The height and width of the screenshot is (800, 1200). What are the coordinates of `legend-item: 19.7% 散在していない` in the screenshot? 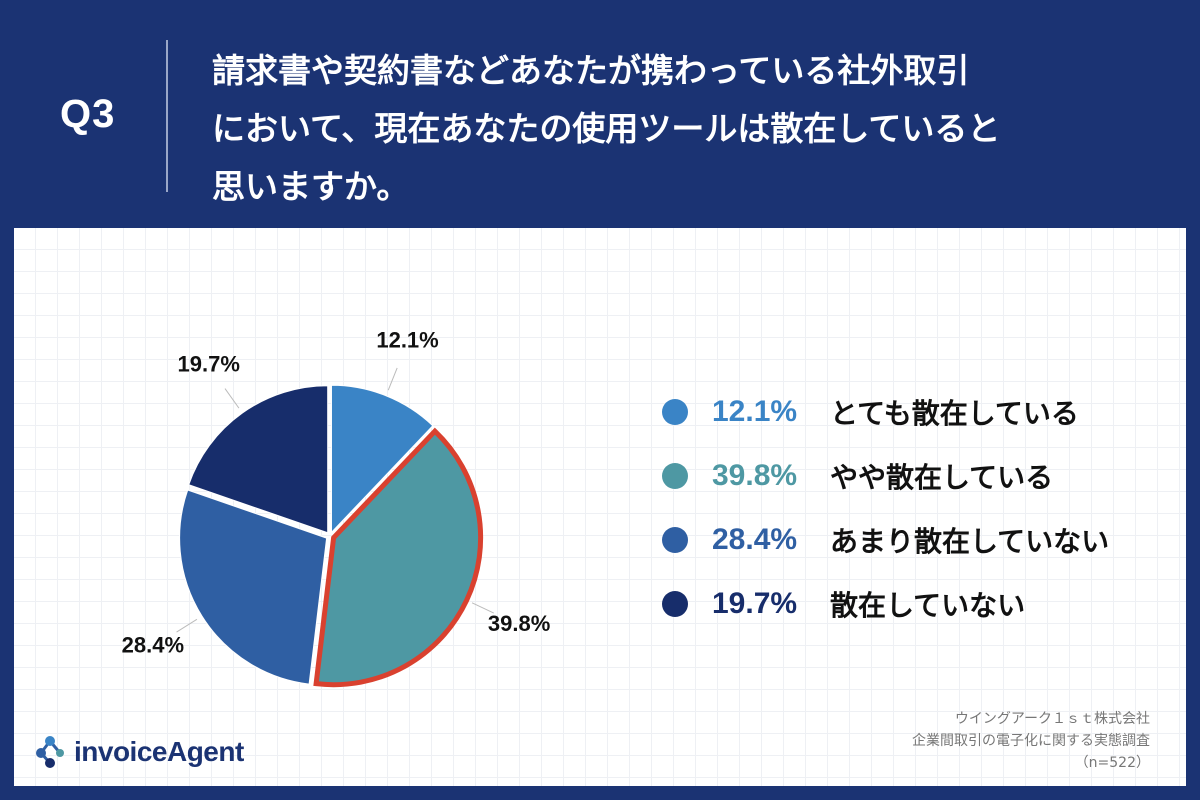 It's located at (922, 604).